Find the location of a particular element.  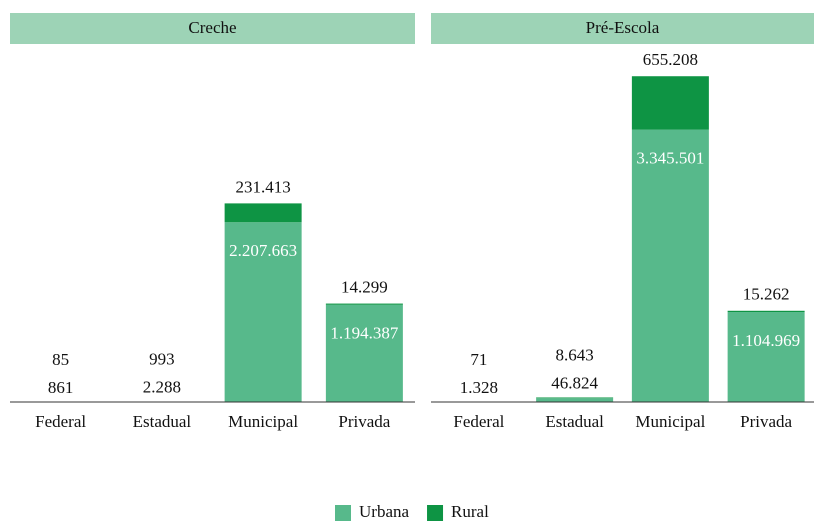

value-label: 1.328 is located at coordinates (479, 387).